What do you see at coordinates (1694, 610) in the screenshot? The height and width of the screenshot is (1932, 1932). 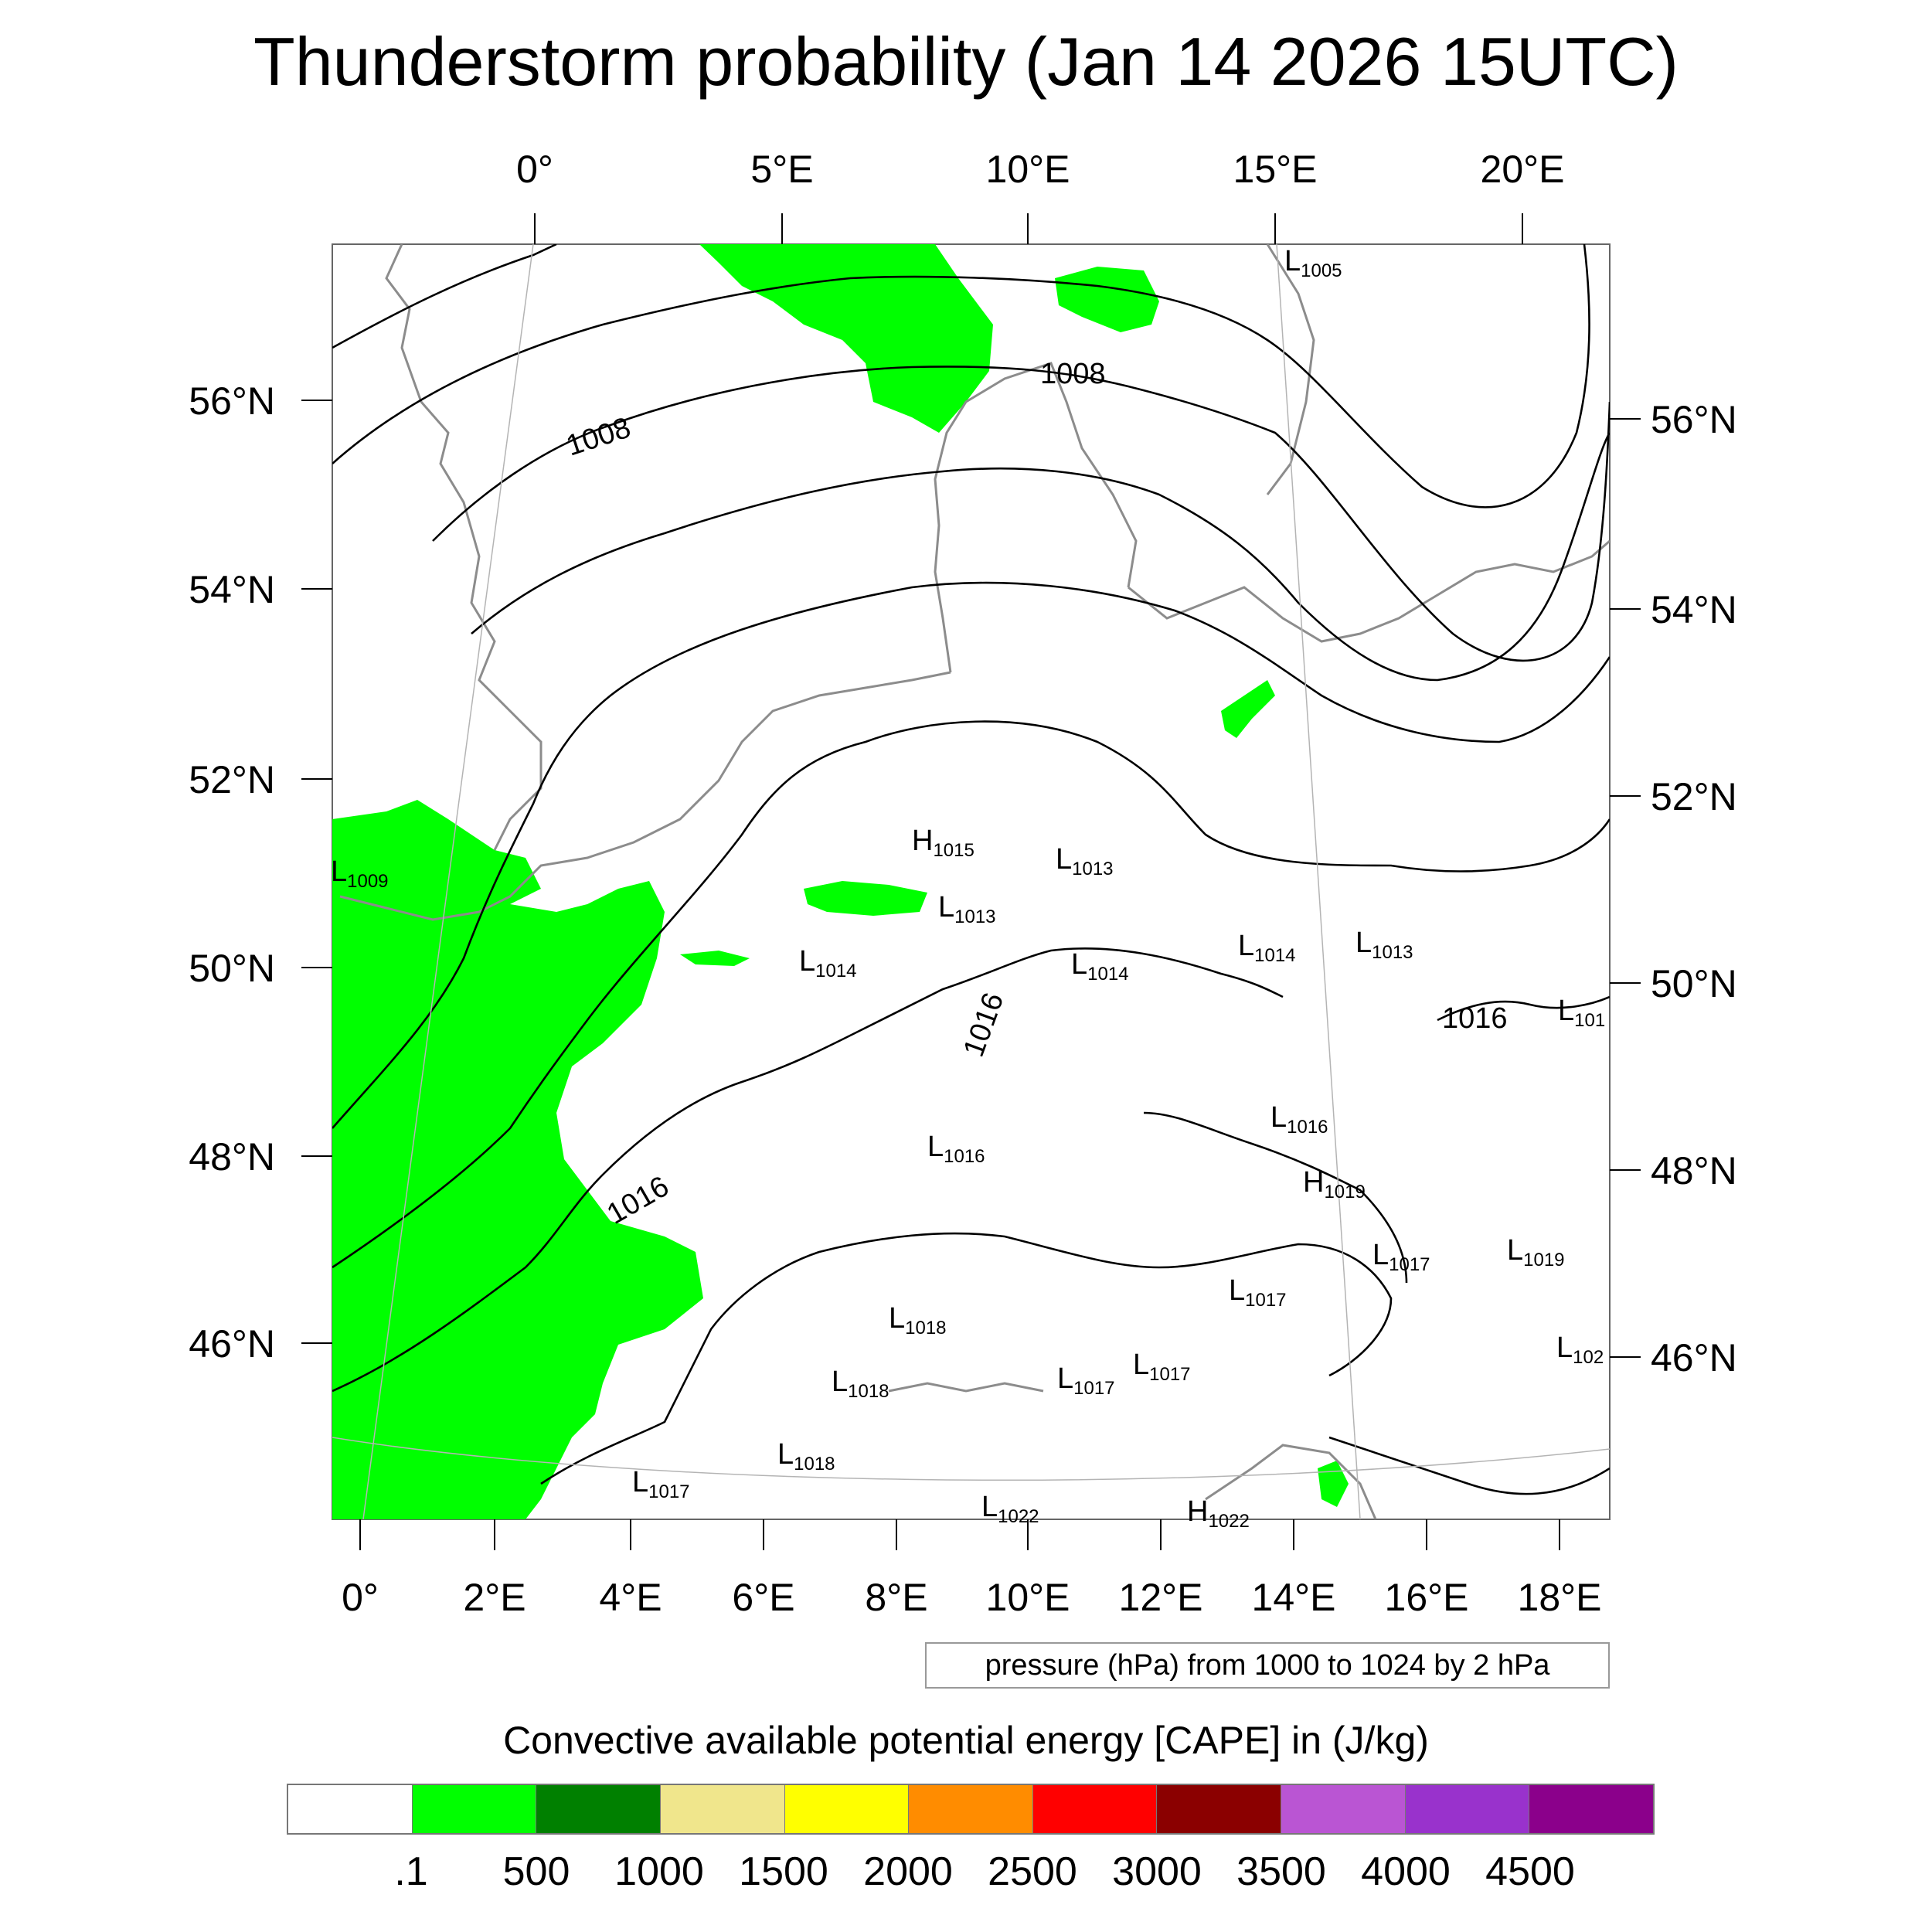 I see `right-lat-label: 54°N` at bounding box center [1694, 610].